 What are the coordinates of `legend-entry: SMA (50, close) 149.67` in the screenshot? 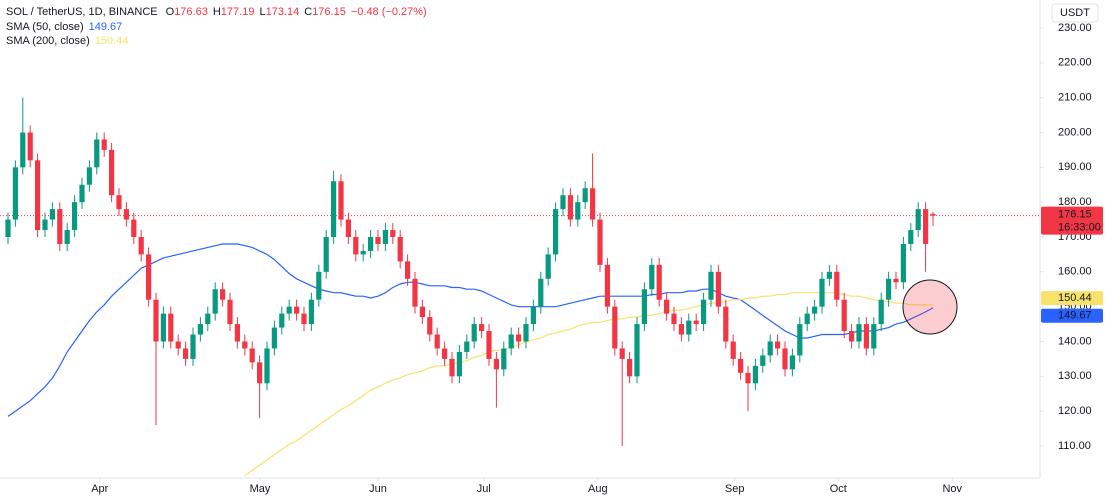 It's located at (64, 27).